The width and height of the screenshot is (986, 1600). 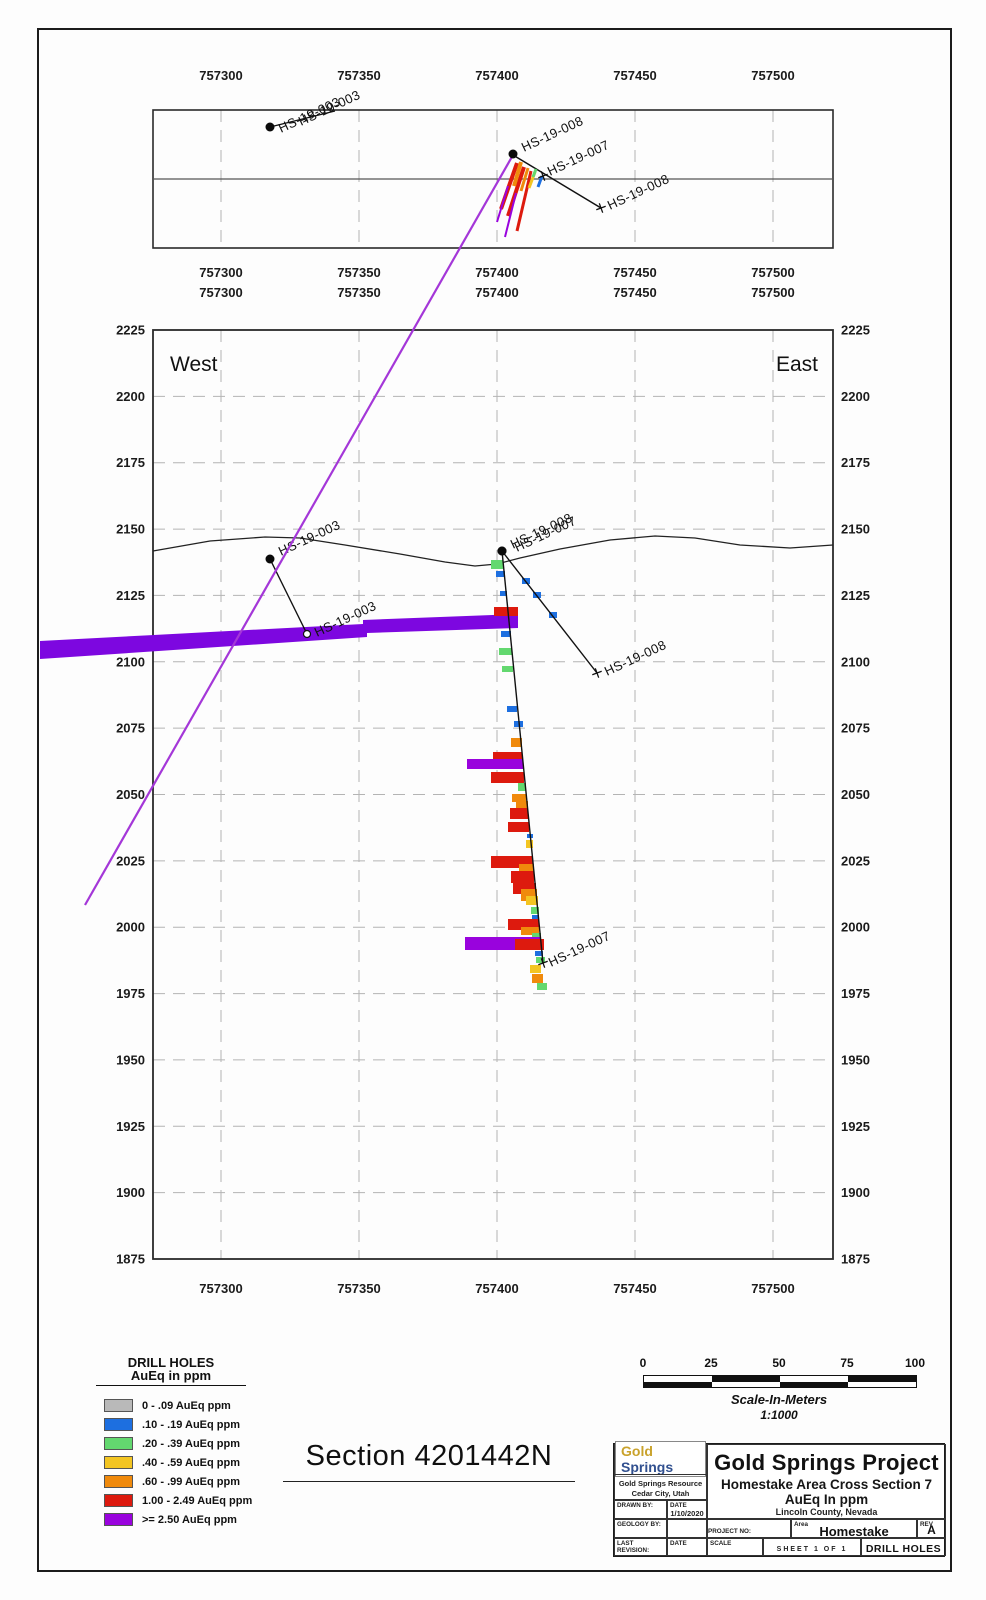 What do you see at coordinates (687, 1513) in the screenshot?
I see `date-value: 1/10/2020` at bounding box center [687, 1513].